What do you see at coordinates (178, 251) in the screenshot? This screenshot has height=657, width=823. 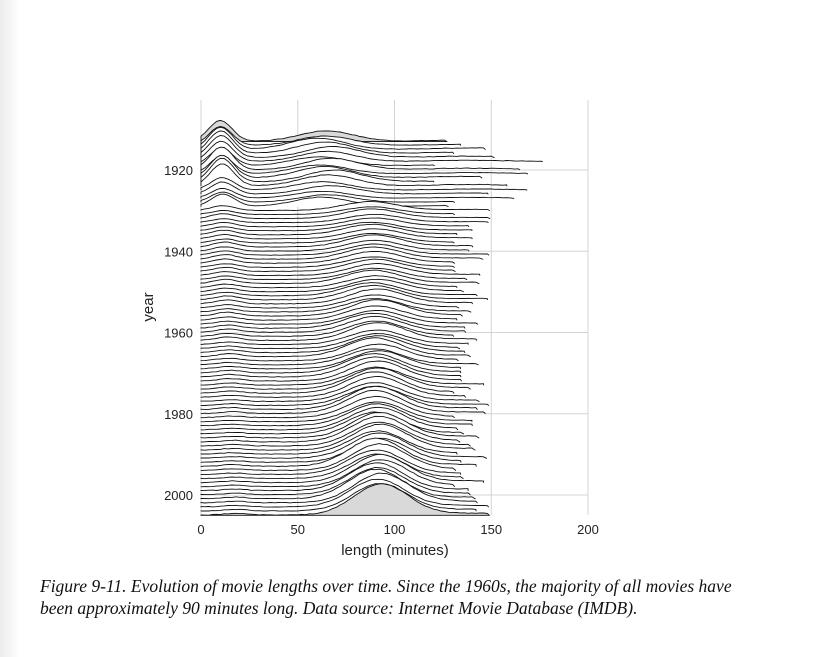 I see `y-tick-label: 1940` at bounding box center [178, 251].